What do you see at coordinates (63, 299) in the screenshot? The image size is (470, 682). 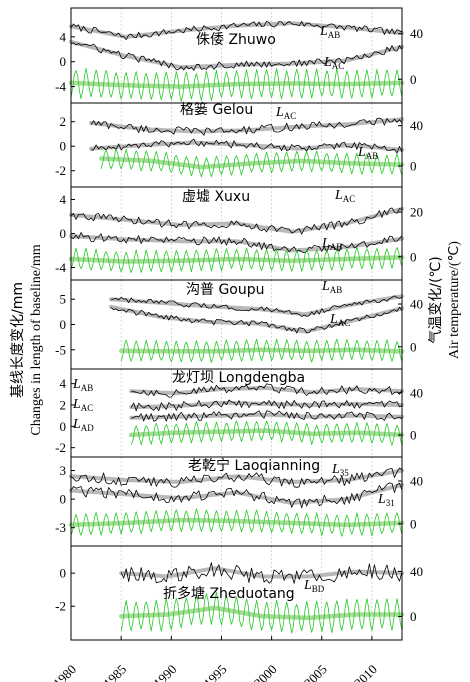 I see `left-tick-label-3-0: 5` at bounding box center [63, 299].